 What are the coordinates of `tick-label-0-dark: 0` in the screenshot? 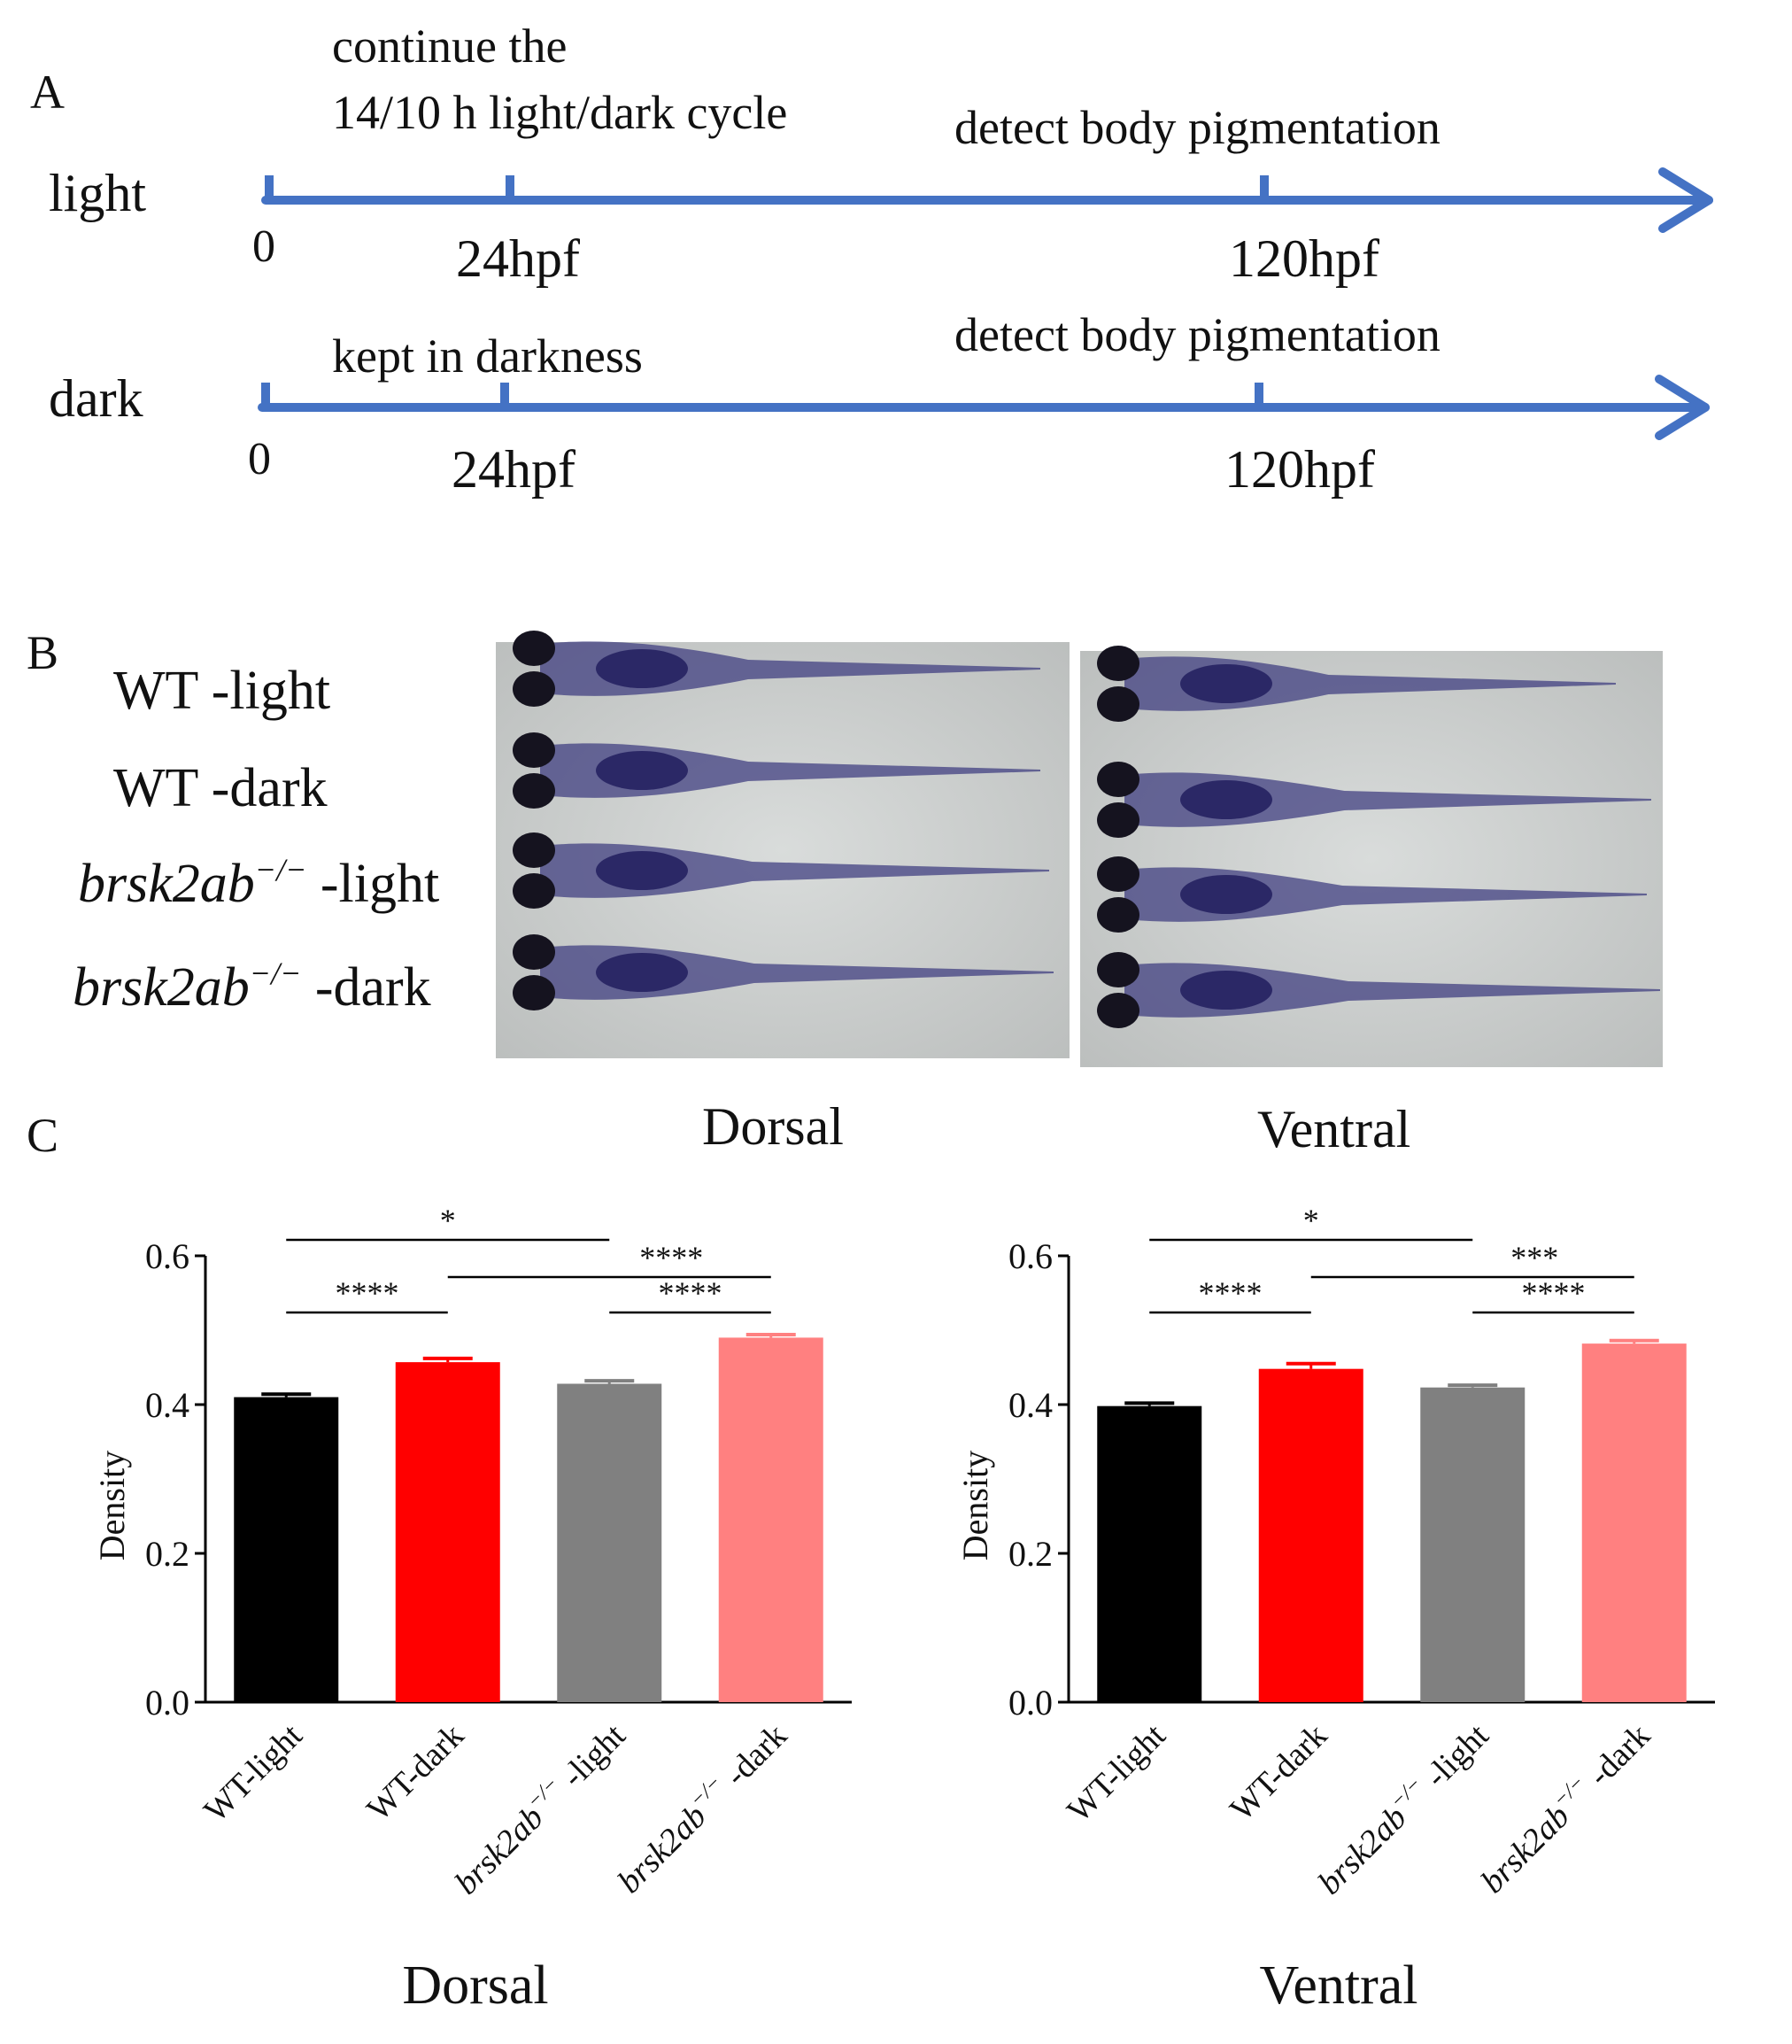 It's located at (259, 459).